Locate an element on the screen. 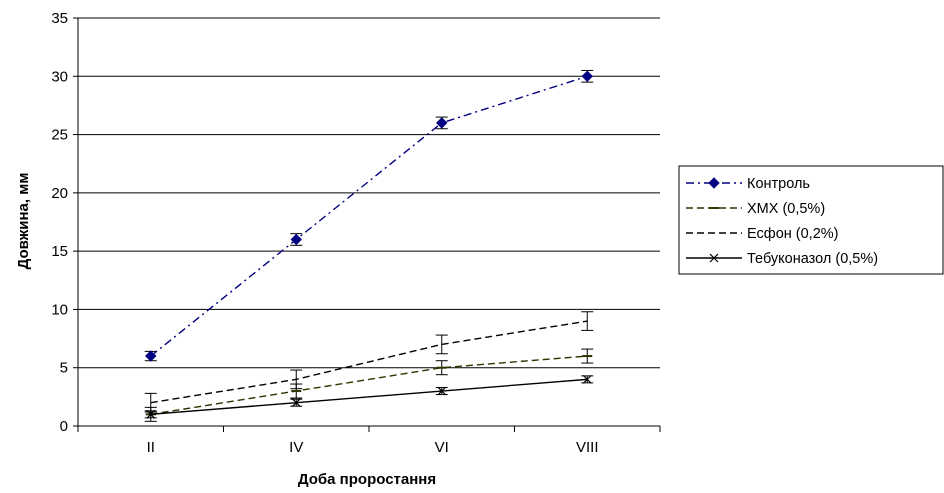  legend-entry: Контроль is located at coordinates (748, 184).